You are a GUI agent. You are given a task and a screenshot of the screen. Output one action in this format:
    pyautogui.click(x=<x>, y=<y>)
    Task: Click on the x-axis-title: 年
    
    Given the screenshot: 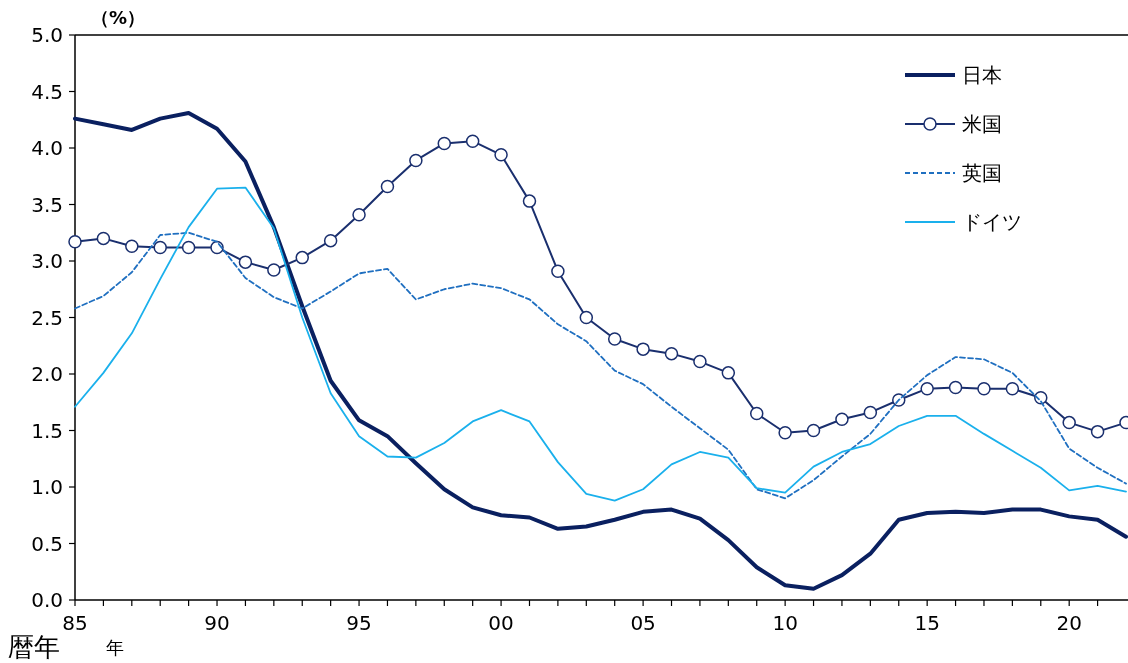 What is the action you would take?
    pyautogui.click(x=115, y=647)
    